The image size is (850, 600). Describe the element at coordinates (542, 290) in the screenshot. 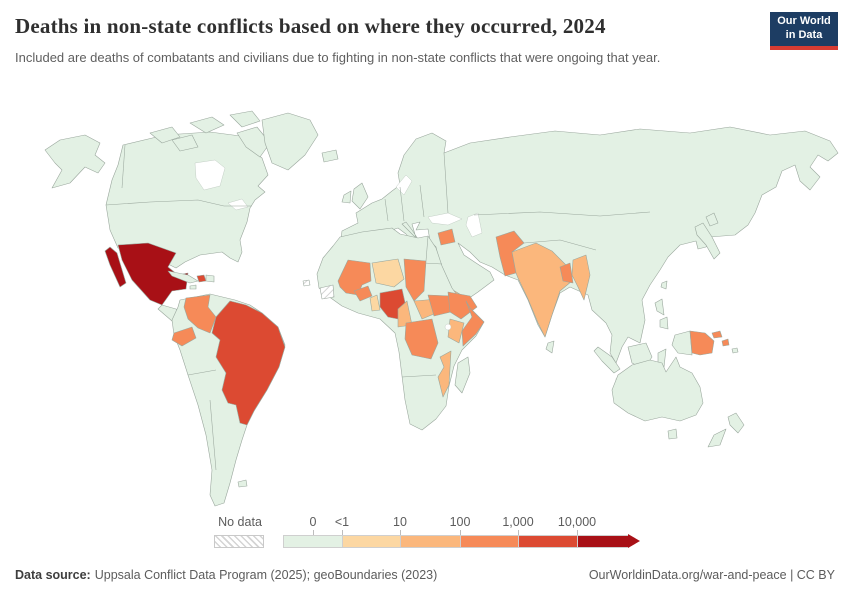

I see `country-india` at that location.